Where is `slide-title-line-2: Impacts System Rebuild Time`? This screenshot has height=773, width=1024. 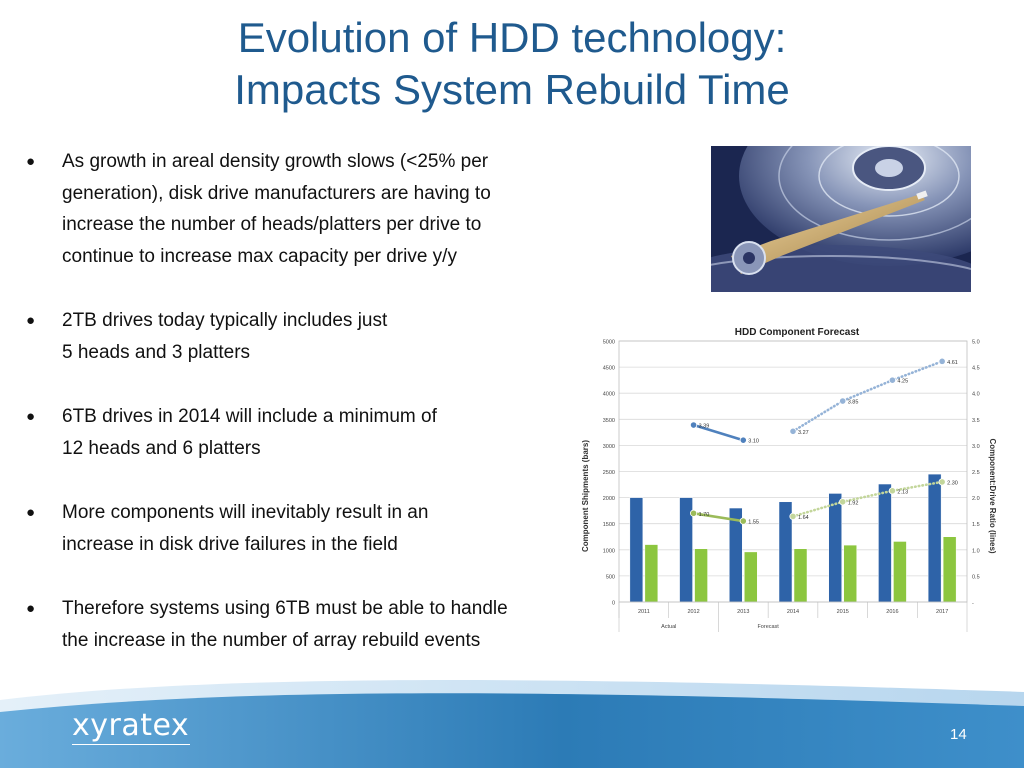 slide-title-line-2: Impacts System Rebuild Time is located at coordinates (512, 89).